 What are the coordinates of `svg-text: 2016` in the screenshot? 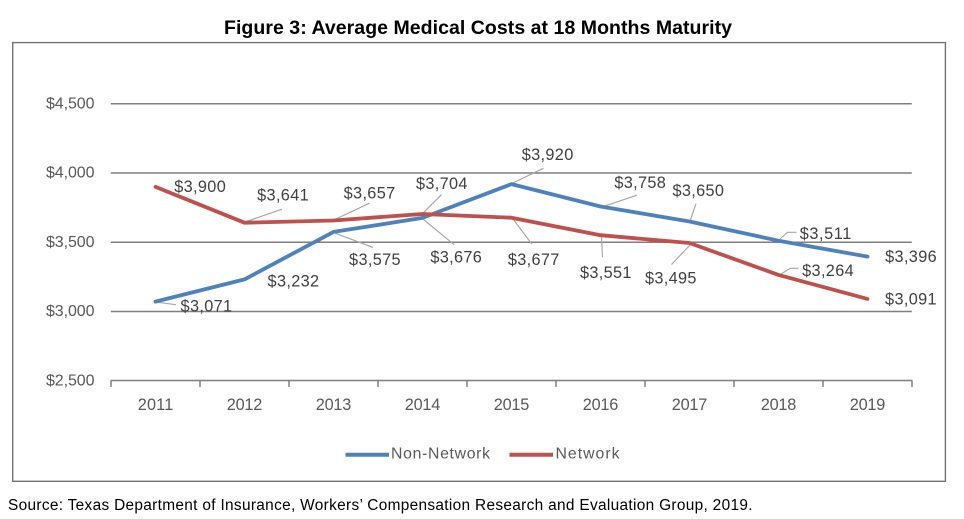 It's located at (601, 405).